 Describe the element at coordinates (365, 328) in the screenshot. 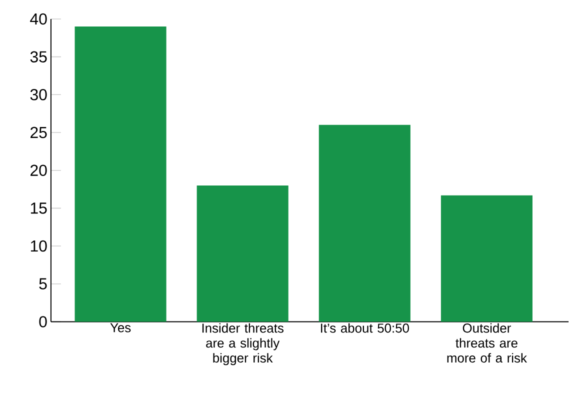

I see `x-tick-label: It’s about 50:50` at that location.